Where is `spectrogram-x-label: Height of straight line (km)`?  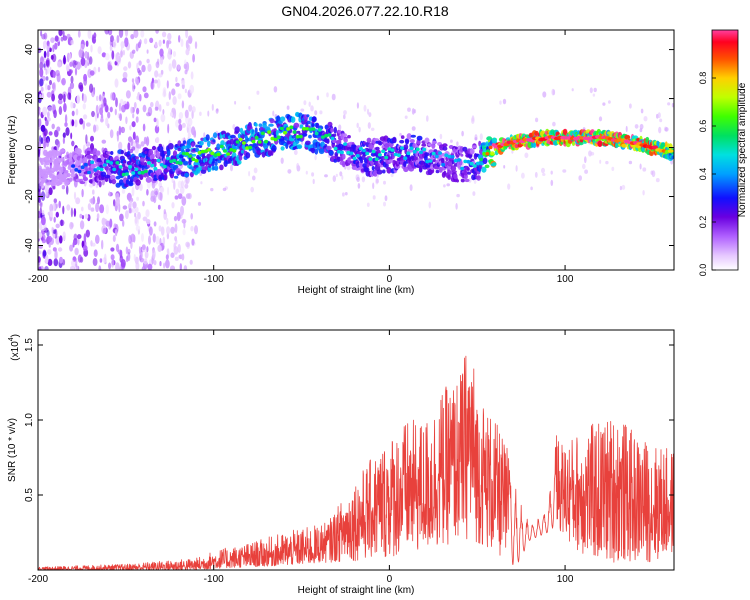 spectrogram-x-label: Height of straight line (km) is located at coordinates (356, 290).